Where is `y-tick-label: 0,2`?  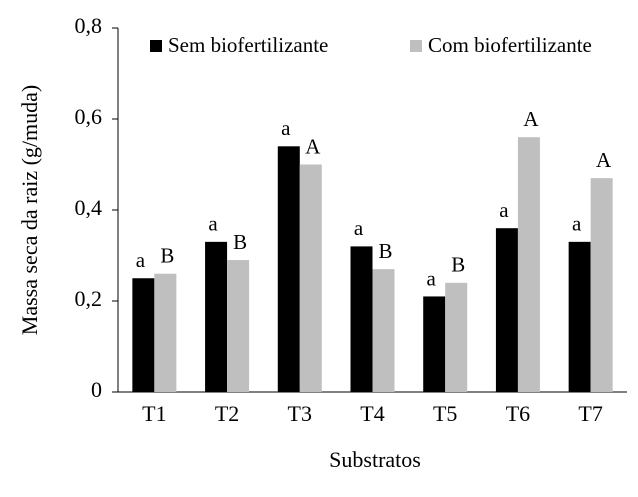 y-tick-label: 0,2 is located at coordinates (89, 298).